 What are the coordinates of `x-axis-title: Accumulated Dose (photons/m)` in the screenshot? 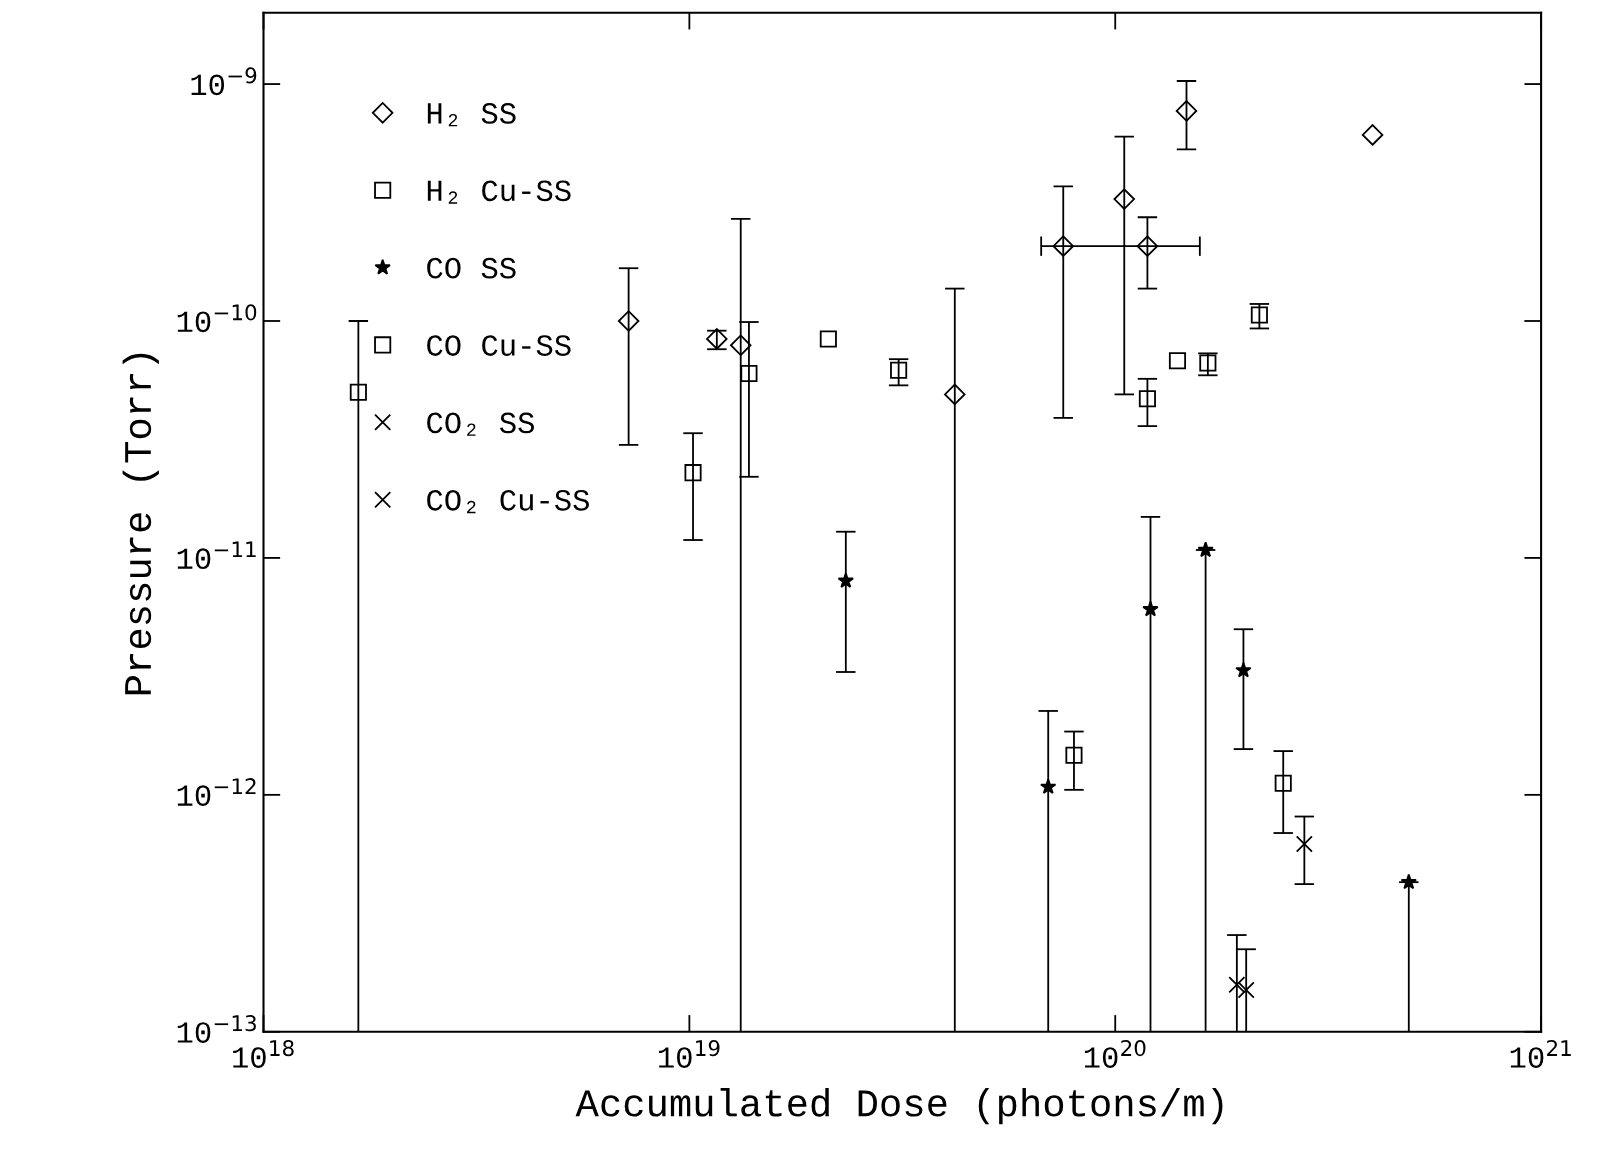 It's located at (899, 1106).